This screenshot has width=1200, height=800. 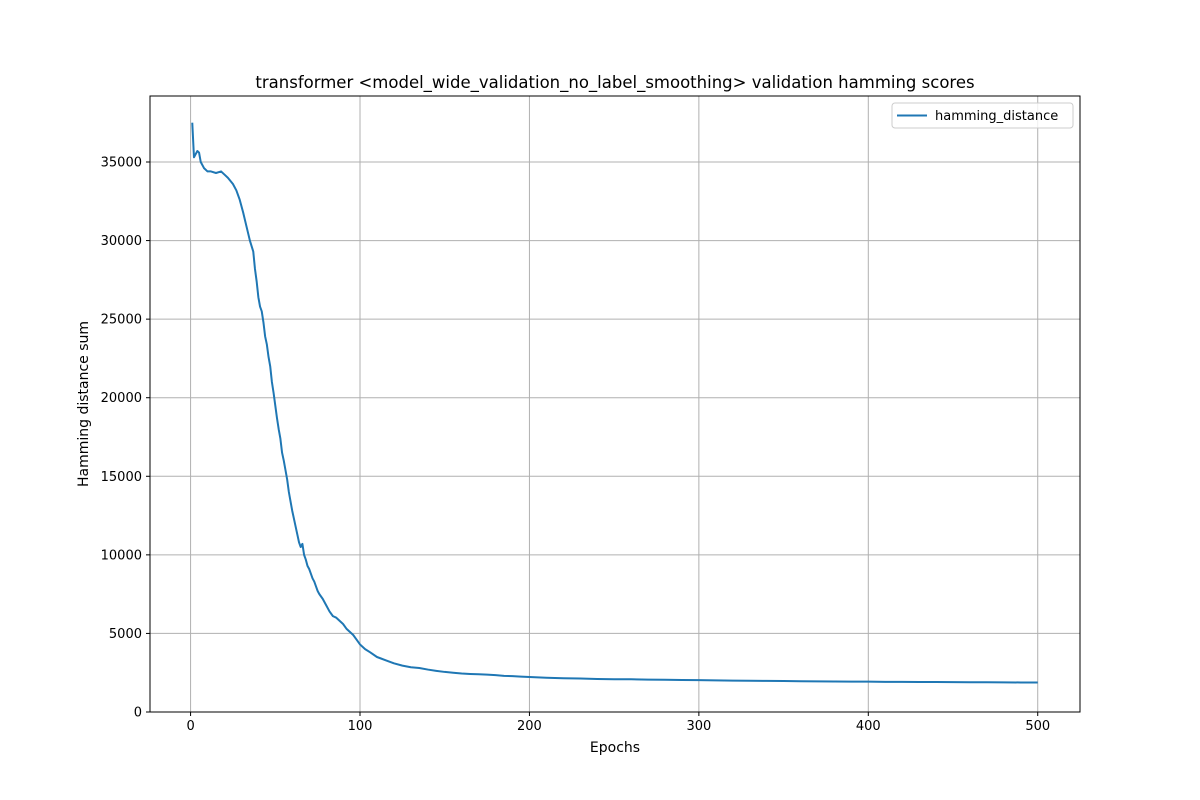 What do you see at coordinates (996, 116) in the screenshot?
I see `legend-label: hamming_distance` at bounding box center [996, 116].